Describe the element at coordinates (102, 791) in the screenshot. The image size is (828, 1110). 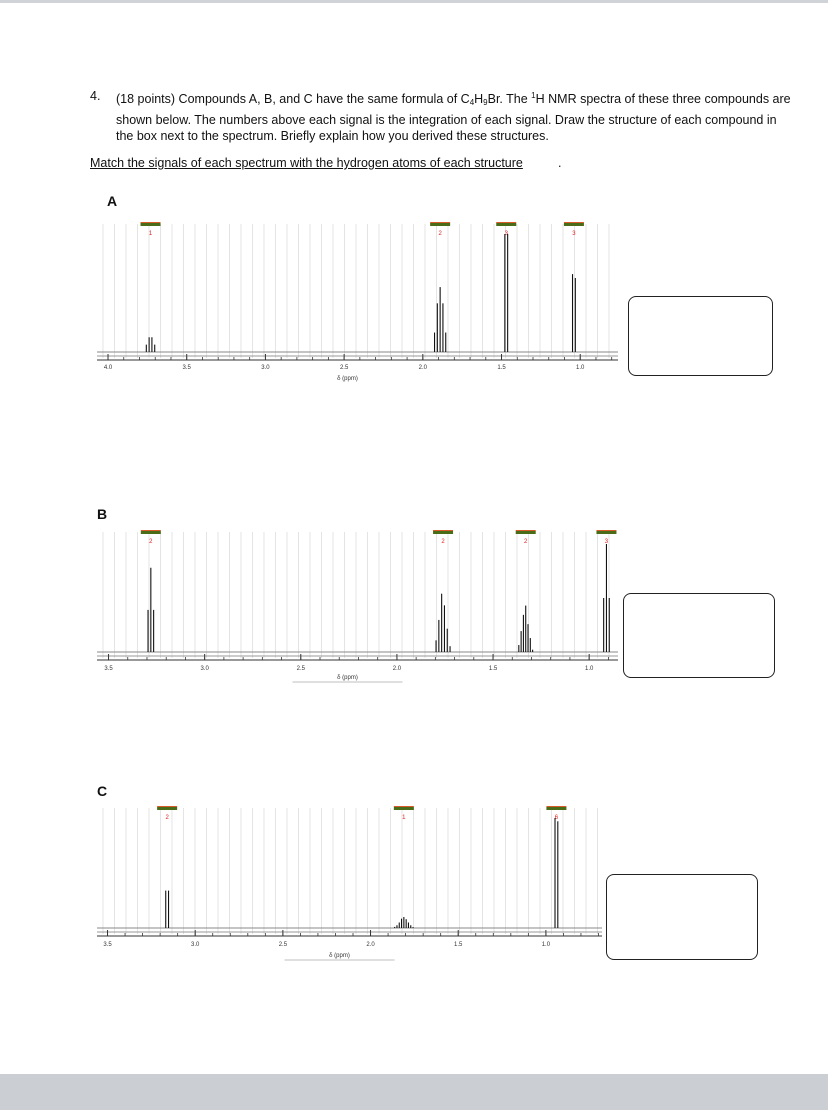
I see `spectrum-c-label: C` at that location.